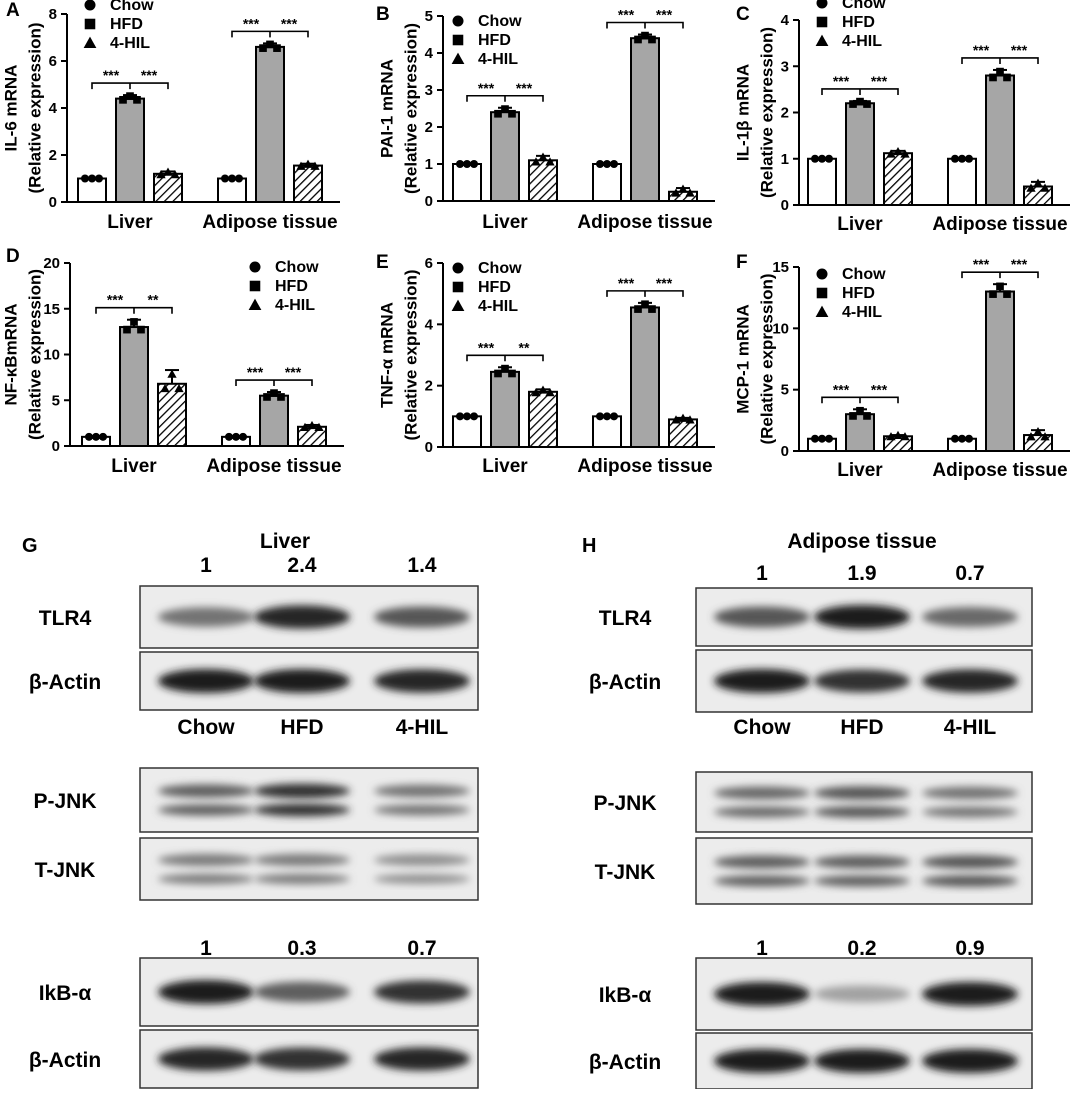 The width and height of the screenshot is (1079, 1094). I want to click on y-axis-label: (Relative expression), so click(410, 354).